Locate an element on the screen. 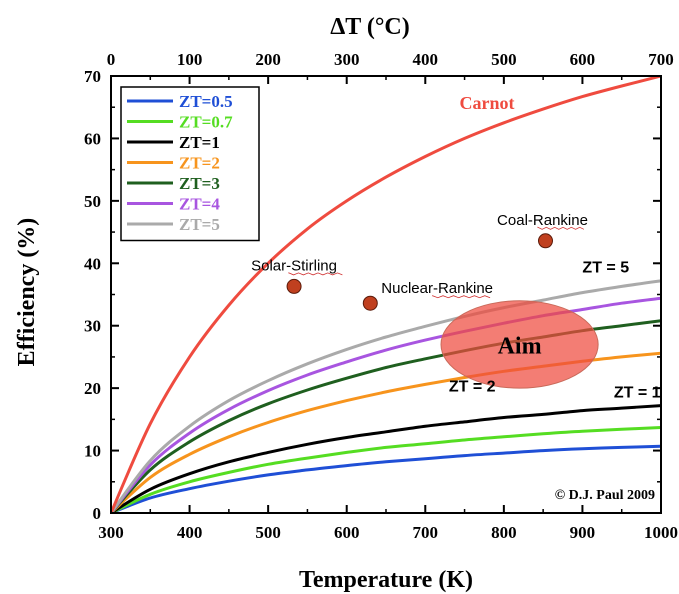 The width and height of the screenshot is (679, 594). aim-label: Aim is located at coordinates (520, 346).